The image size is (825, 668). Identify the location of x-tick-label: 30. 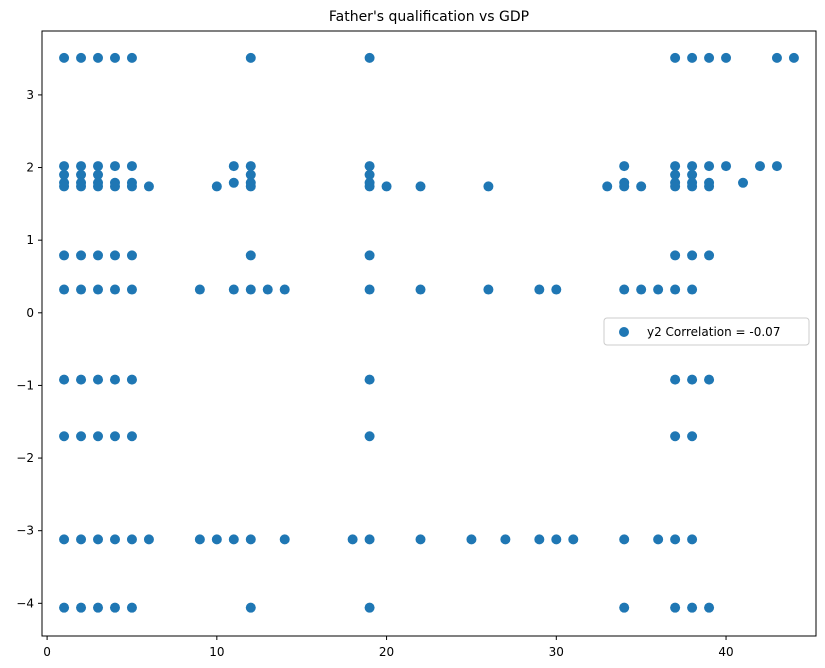
(556, 652).